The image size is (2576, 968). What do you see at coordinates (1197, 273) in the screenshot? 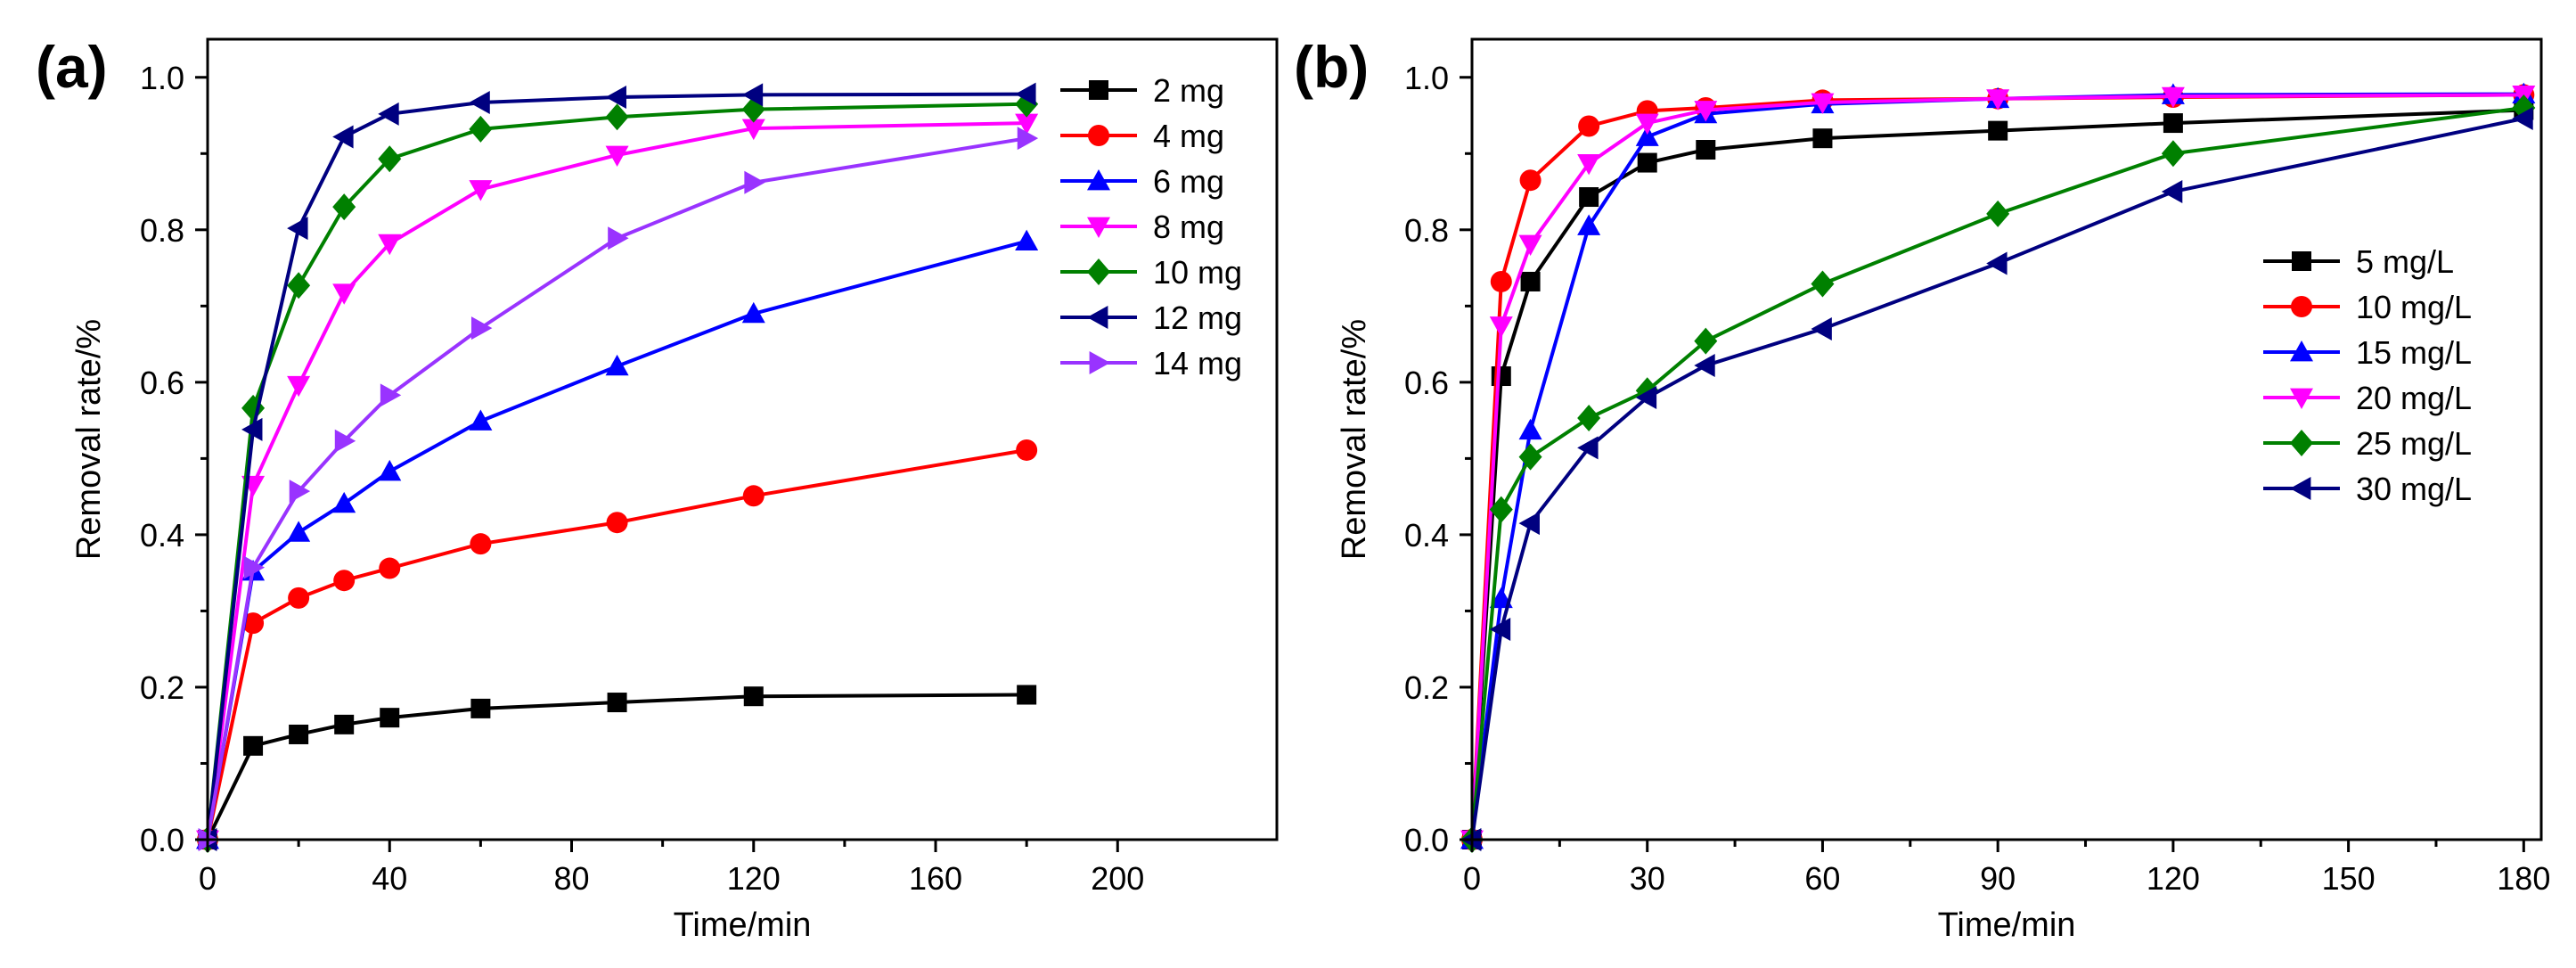
I see `legend-label: 10 mg` at bounding box center [1197, 273].